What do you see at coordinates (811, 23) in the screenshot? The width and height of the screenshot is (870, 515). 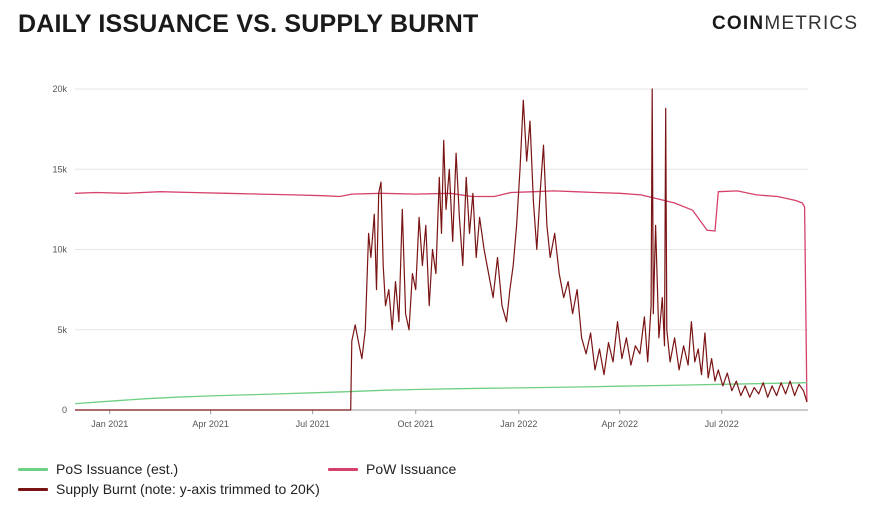 I see `logo-text-light: METRICS` at bounding box center [811, 23].